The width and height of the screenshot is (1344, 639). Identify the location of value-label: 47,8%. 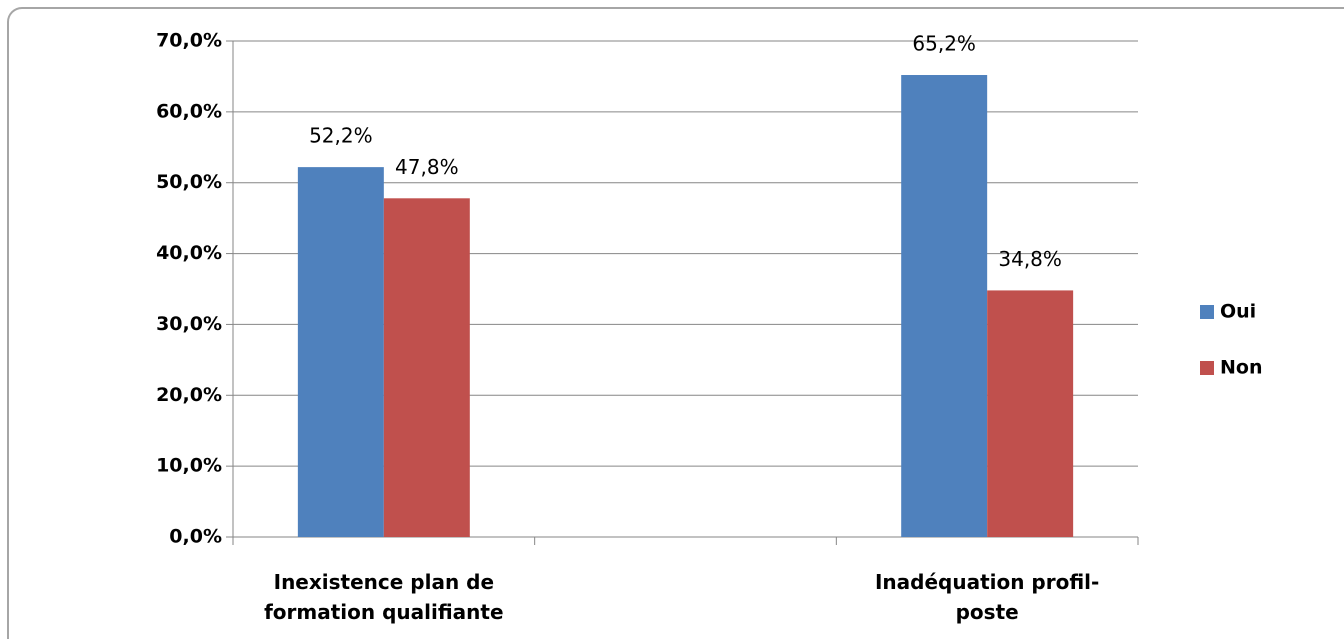
(427, 167).